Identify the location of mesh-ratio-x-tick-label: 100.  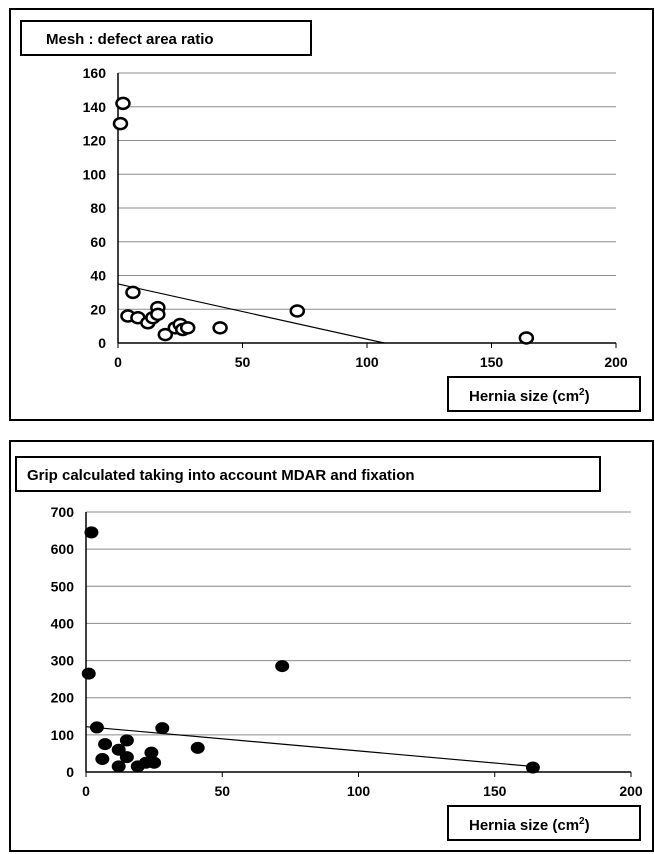
(367, 362).